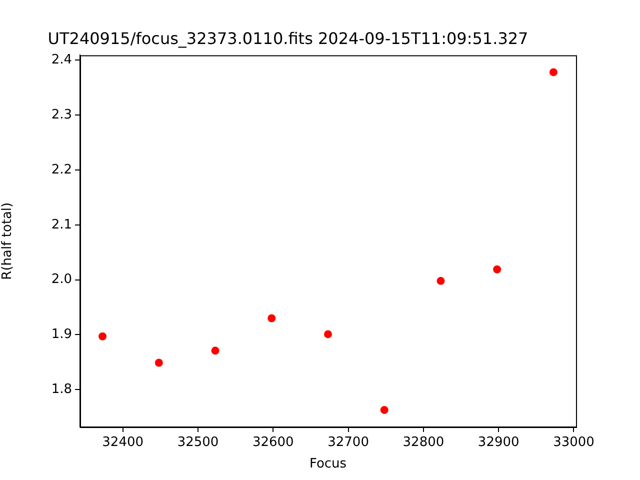  Describe the element at coordinates (198, 442) in the screenshot. I see `x-tick-label: 32500` at that location.